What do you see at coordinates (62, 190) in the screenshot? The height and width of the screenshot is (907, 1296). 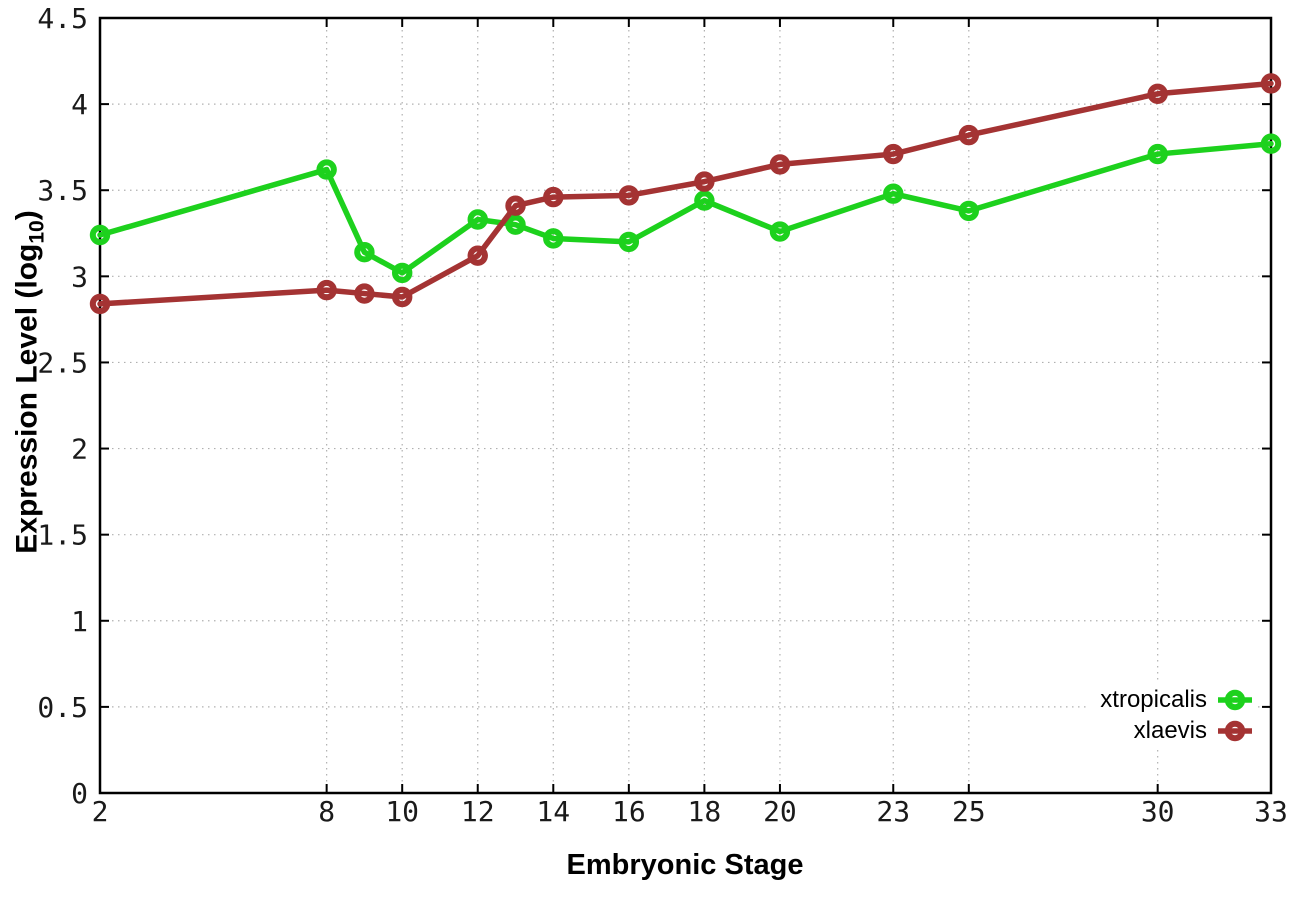 I see `y-tick-label: 3.5` at bounding box center [62, 190].